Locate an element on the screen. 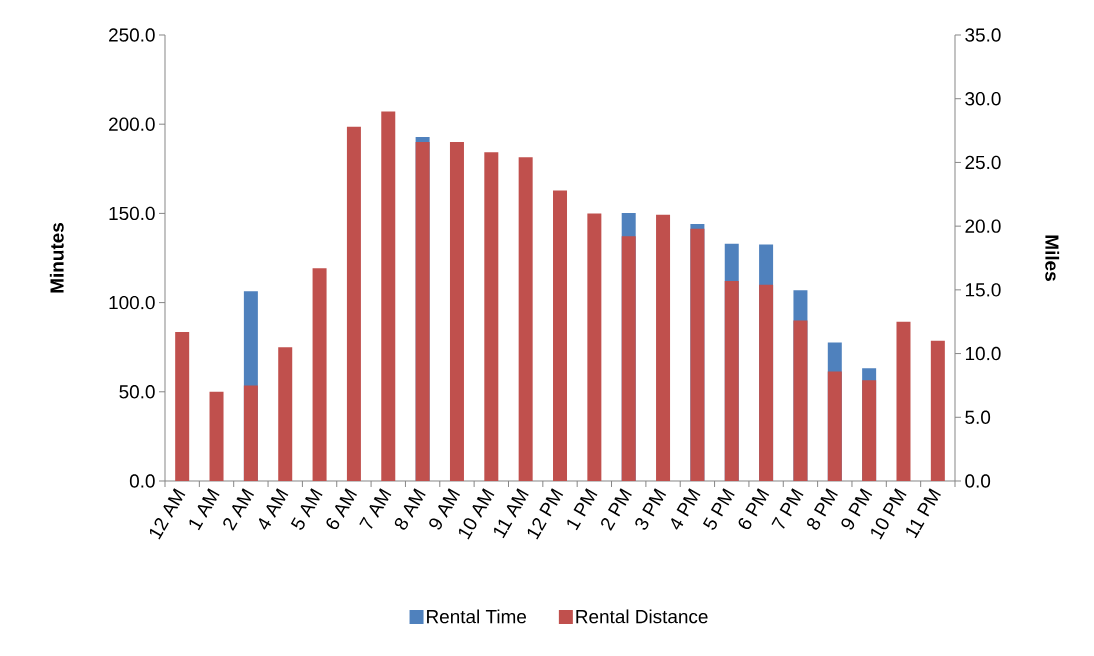 The height and width of the screenshot is (656, 1094). y2-tick-label: 15.0 is located at coordinates (983, 290).